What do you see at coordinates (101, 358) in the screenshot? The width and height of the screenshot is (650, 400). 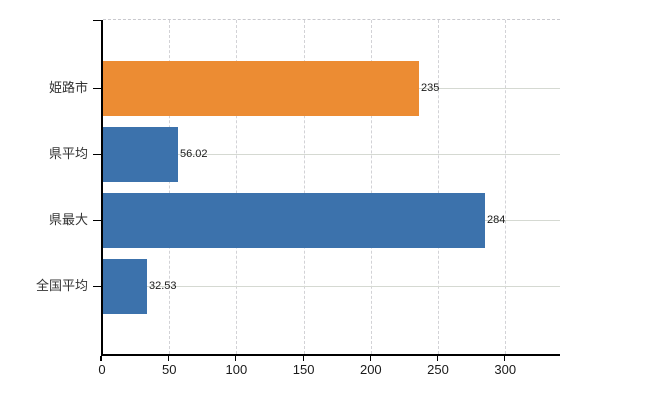 I see `x-axis-zero-tick` at bounding box center [101, 358].